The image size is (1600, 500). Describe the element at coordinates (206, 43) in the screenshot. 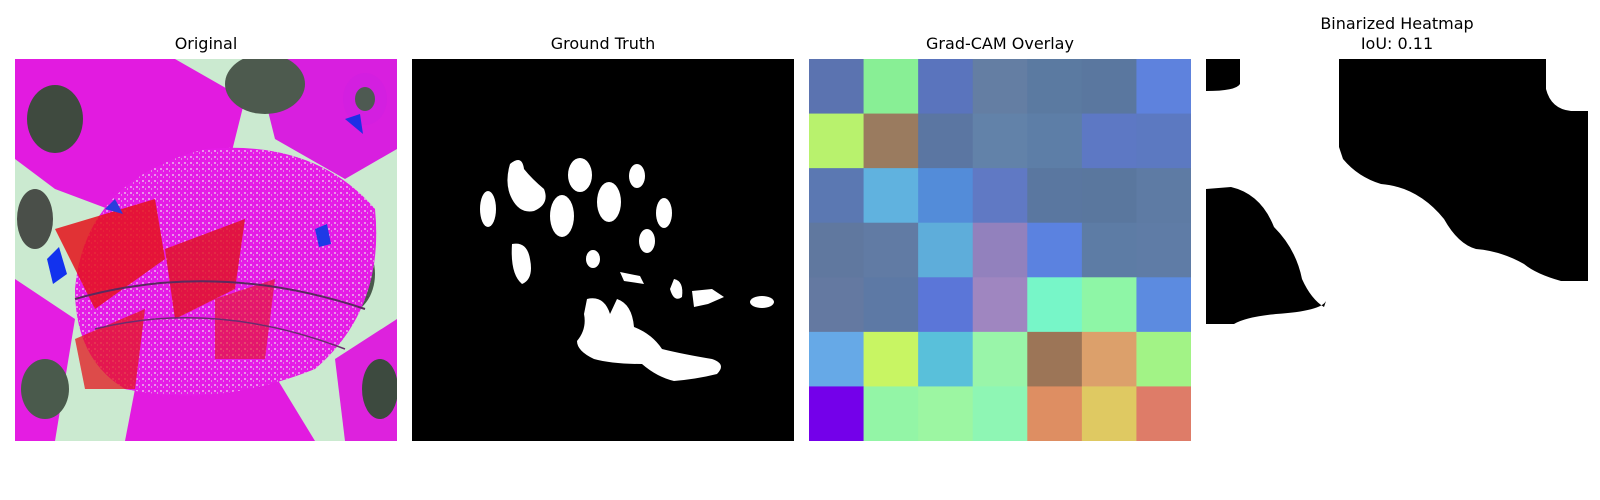

I see `original-title: Original` at that location.